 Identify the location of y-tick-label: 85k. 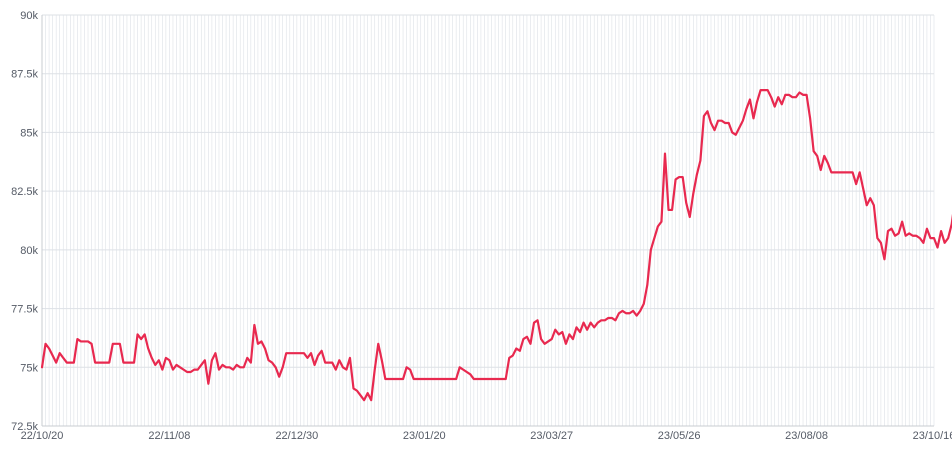
(29, 133).